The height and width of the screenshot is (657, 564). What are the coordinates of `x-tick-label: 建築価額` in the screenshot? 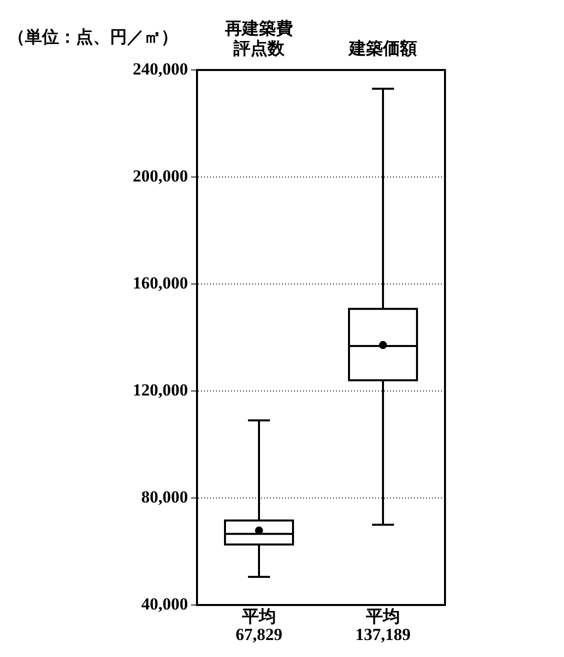 It's located at (382, 48).